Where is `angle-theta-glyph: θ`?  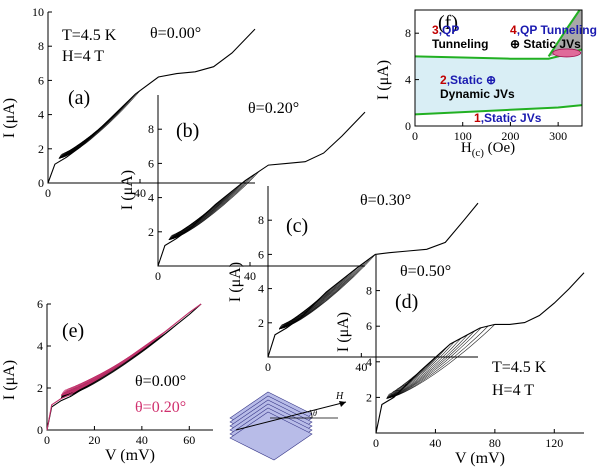 angle-theta-glyph: θ is located at coordinates (315, 413).